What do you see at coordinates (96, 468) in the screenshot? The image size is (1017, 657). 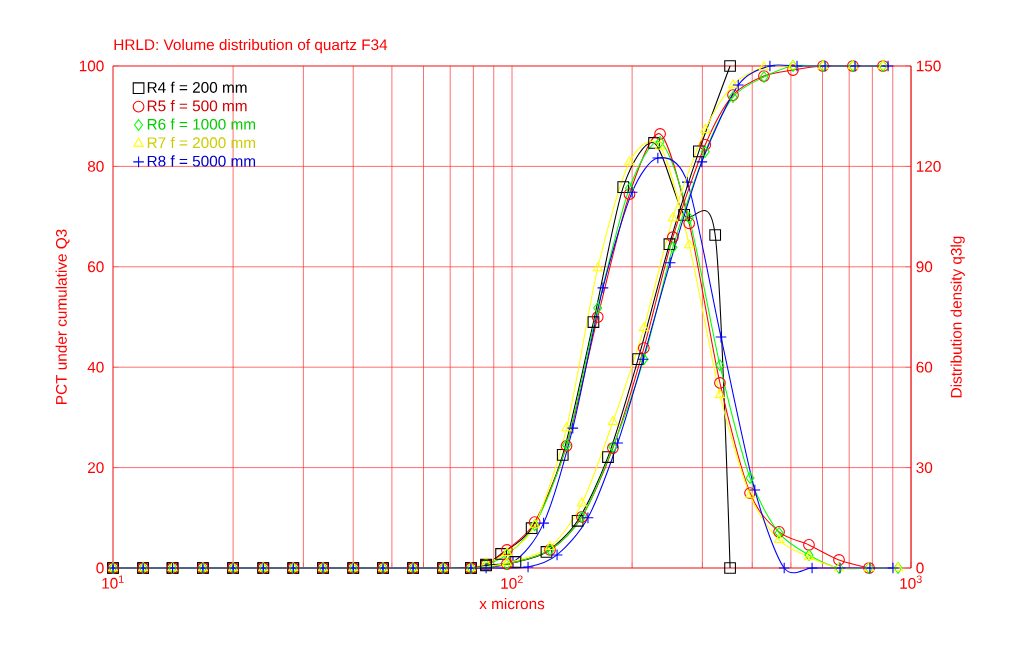 I see `y-tick-label: 20` at bounding box center [96, 468].